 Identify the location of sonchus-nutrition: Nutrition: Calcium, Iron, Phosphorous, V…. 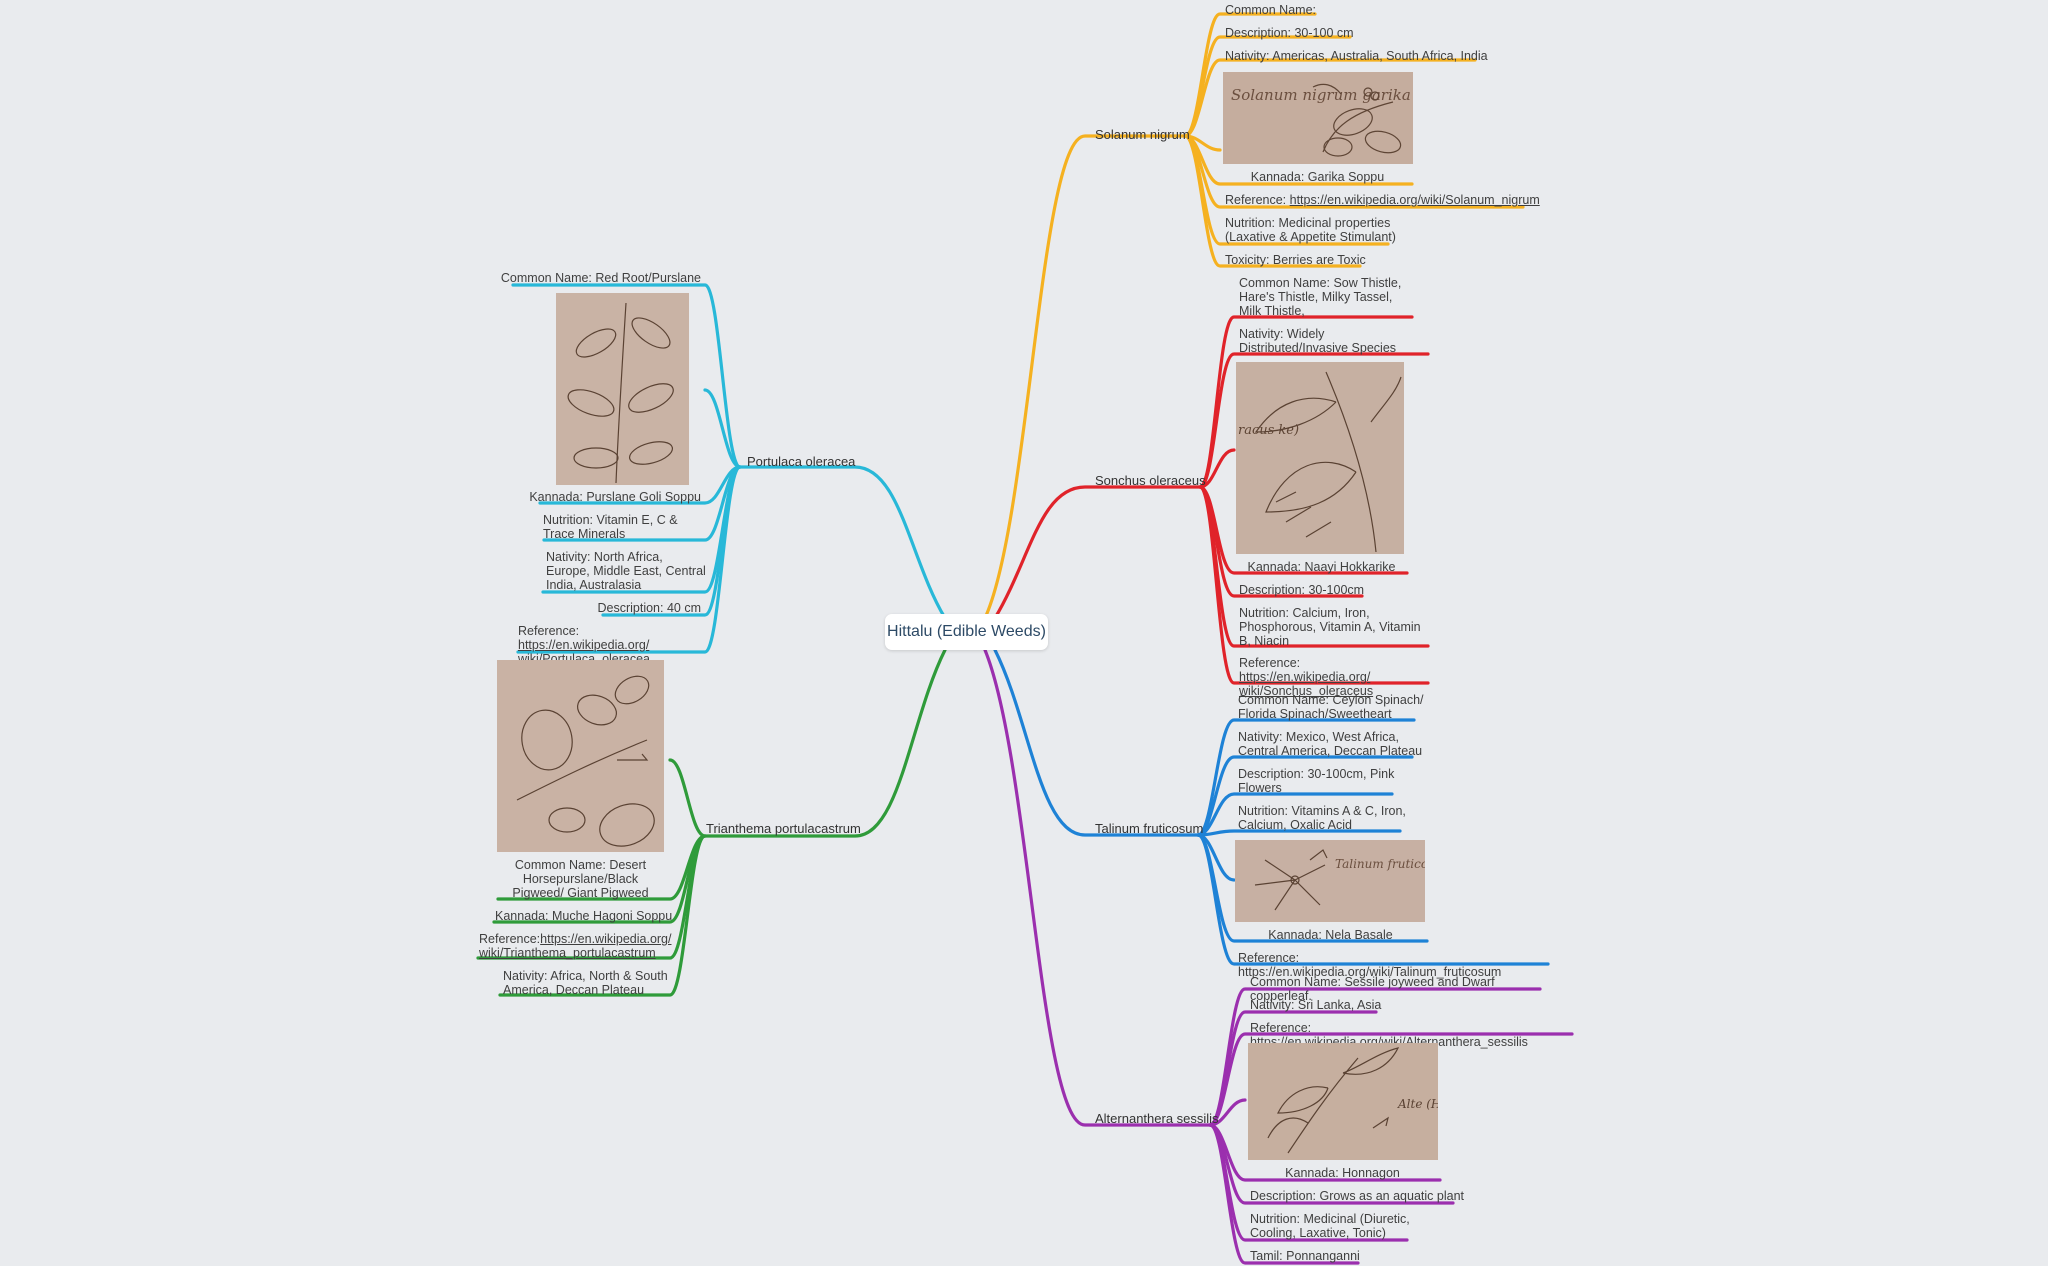
(1330, 627).